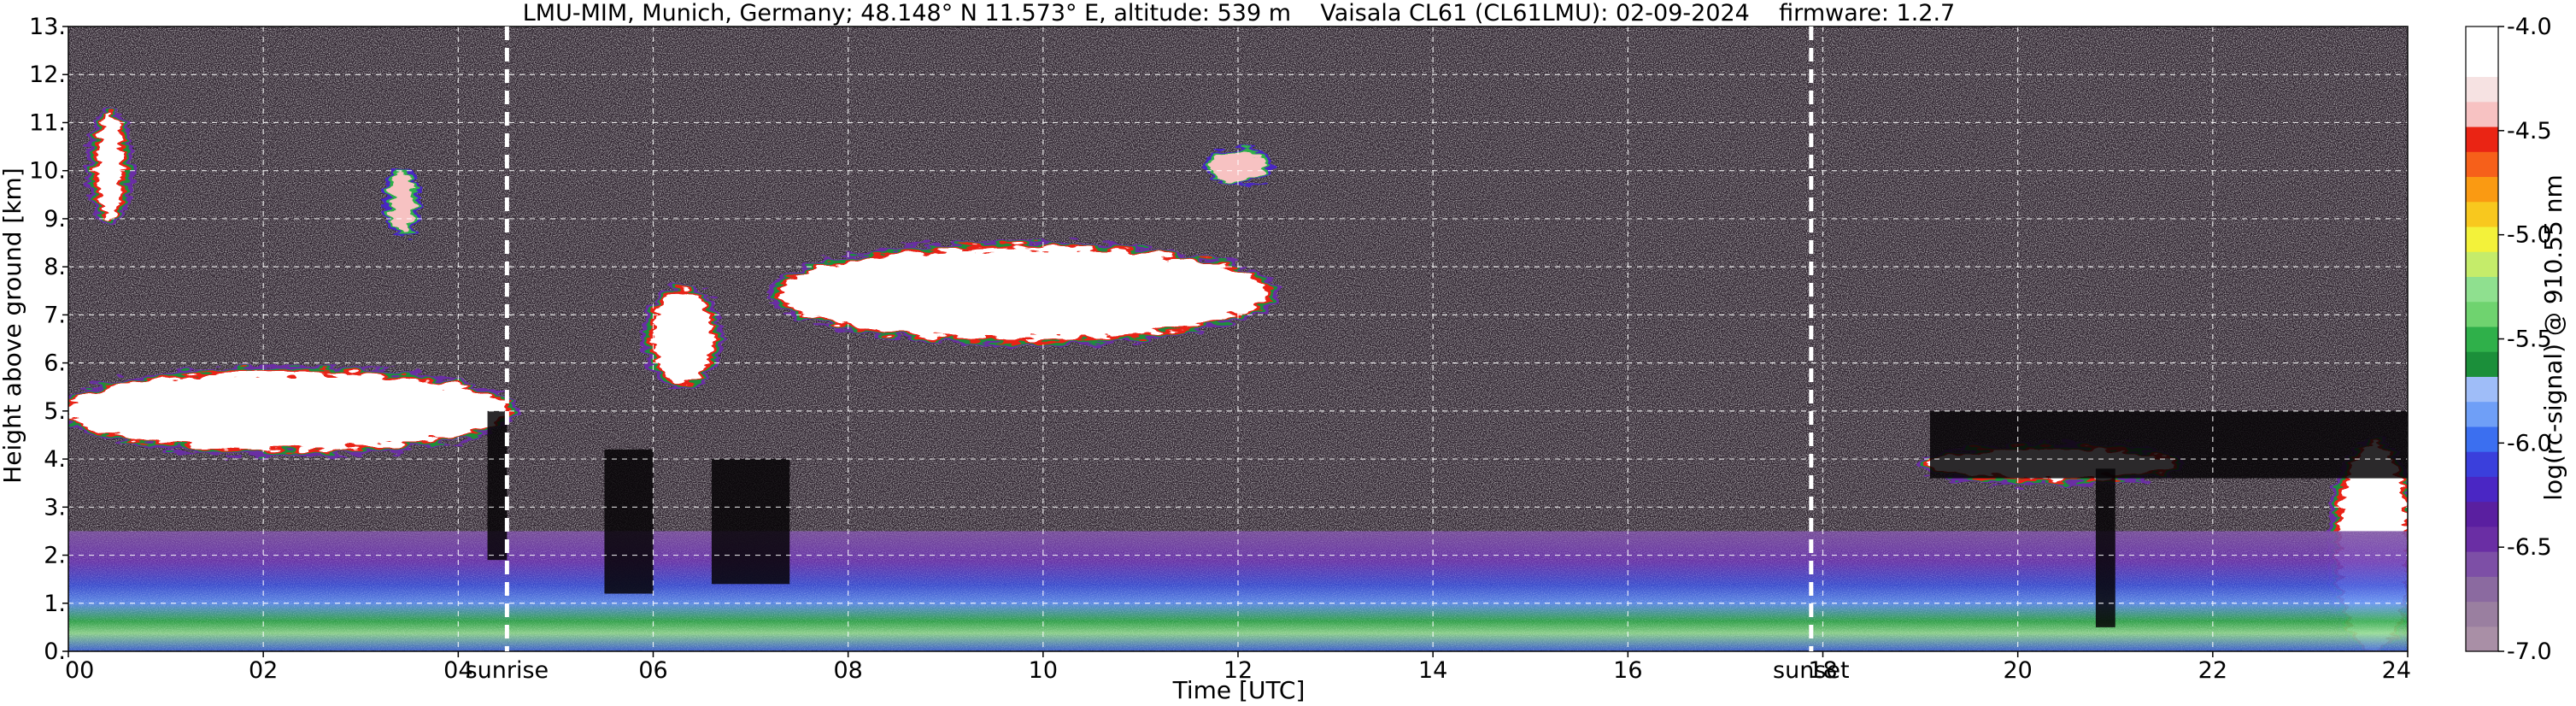 The width and height of the screenshot is (2576, 706). What do you see at coordinates (55, 411) in the screenshot?
I see `y-tick-label: 5.` at bounding box center [55, 411].